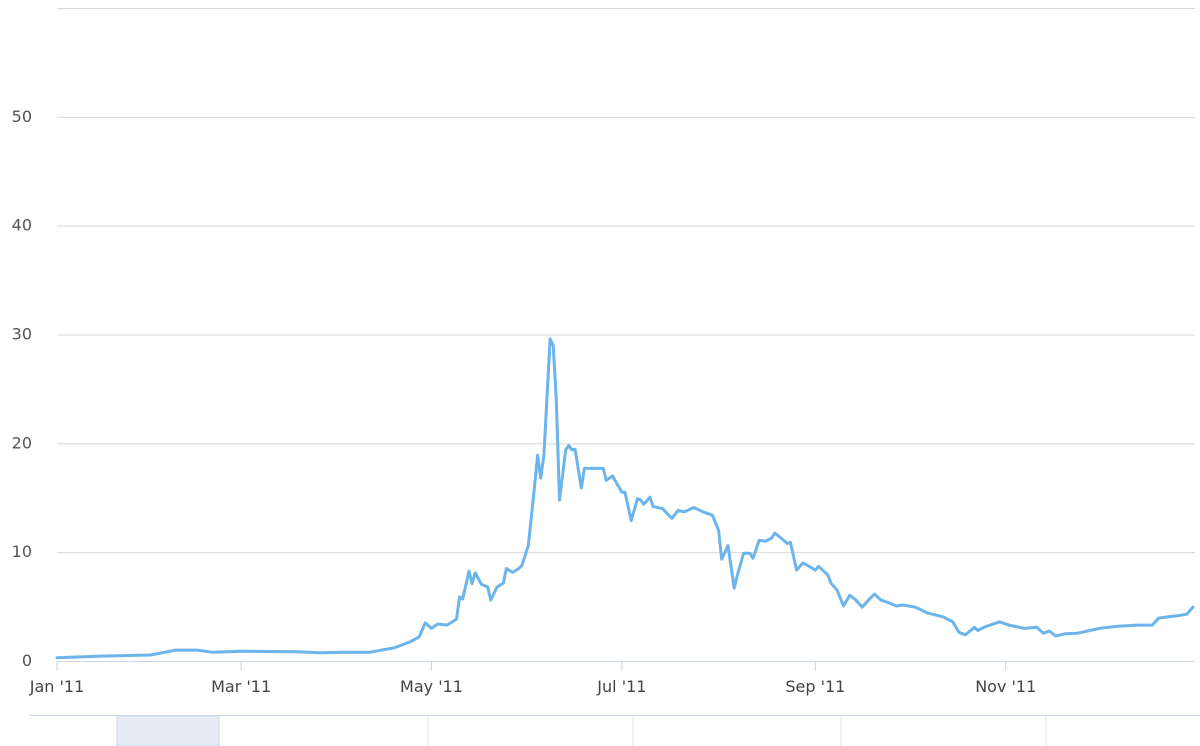 This screenshot has height=746, width=1200. Describe the element at coordinates (27, 660) in the screenshot. I see `y-tick-label: 0` at that location.